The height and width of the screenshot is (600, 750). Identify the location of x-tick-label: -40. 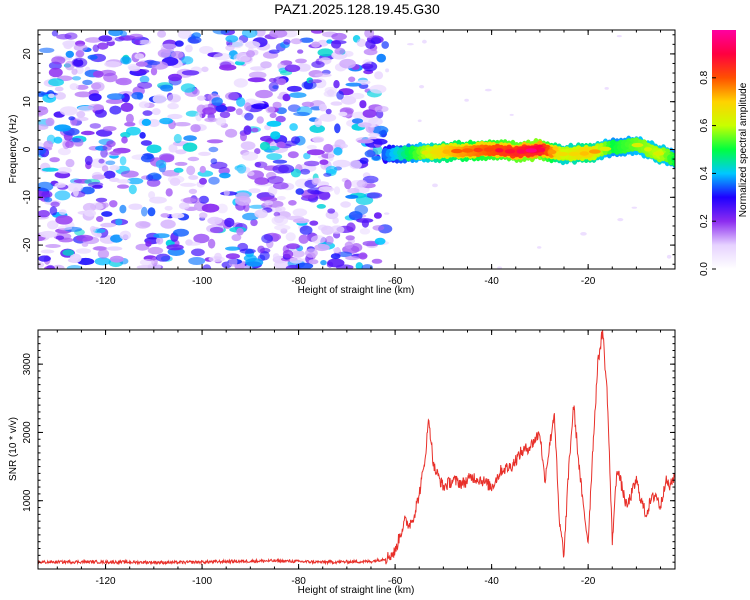
(491, 281).